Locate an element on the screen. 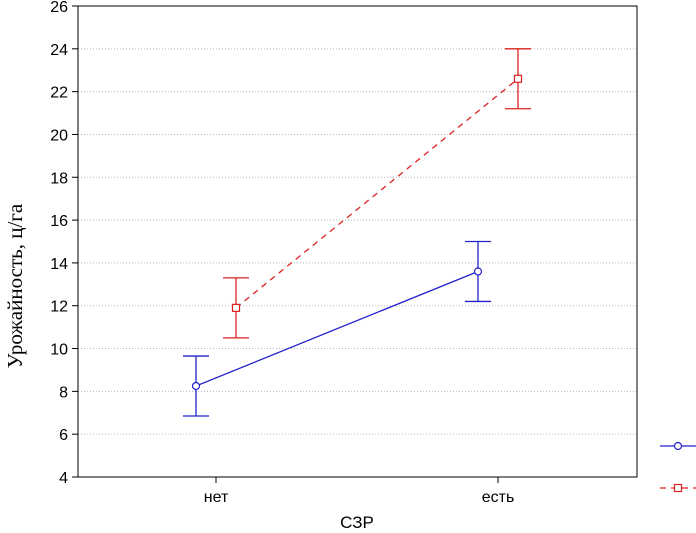 The image size is (696, 533). x-axis: нет есть is located at coordinates (359, 491).